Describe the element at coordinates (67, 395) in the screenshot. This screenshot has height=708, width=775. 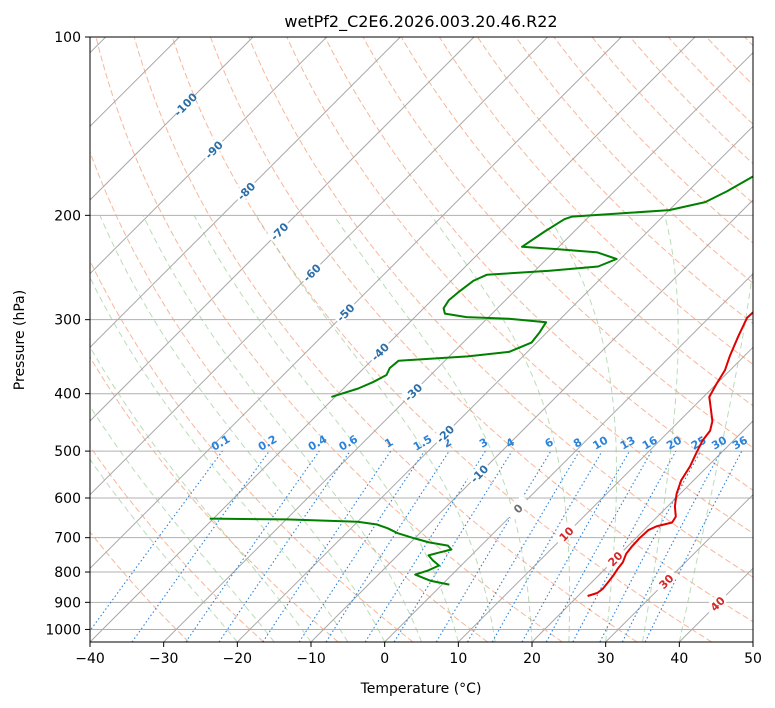
I see `y-tick-label: 400` at that location.